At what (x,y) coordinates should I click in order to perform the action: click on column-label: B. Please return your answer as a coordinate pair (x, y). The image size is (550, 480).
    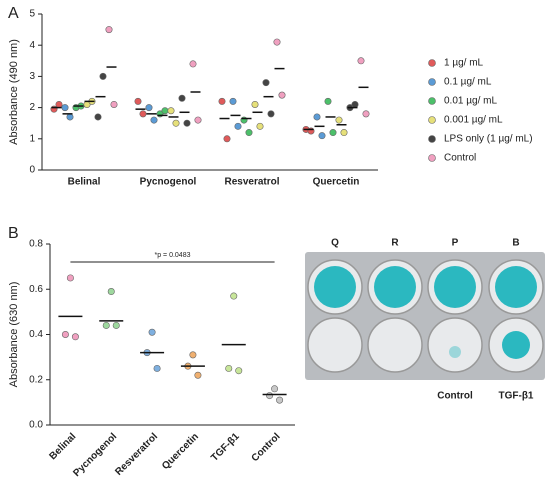
    Looking at the image, I should click on (515, 243).